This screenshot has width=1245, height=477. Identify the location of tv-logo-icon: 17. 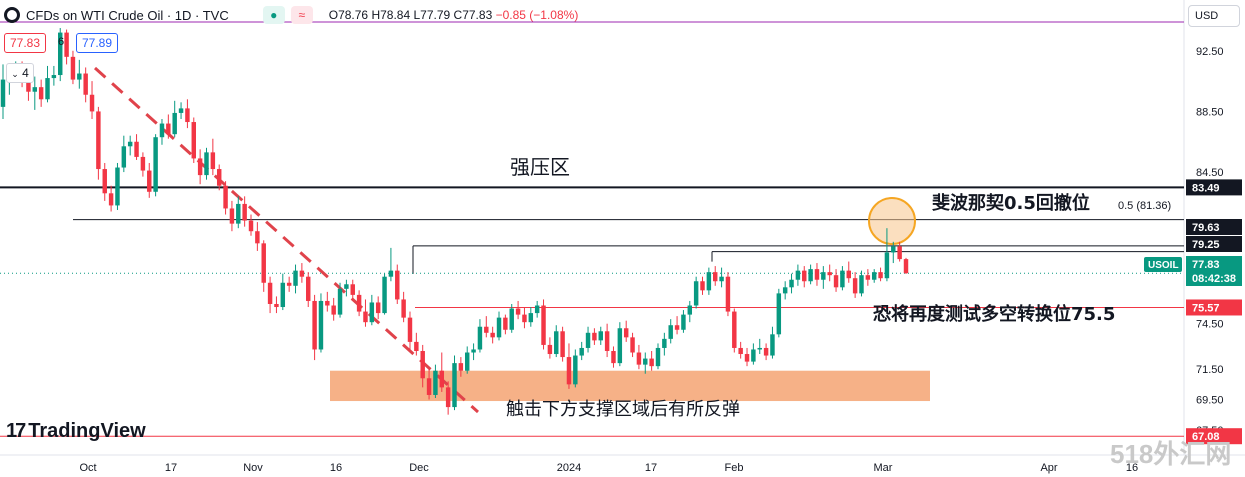
(16, 431).